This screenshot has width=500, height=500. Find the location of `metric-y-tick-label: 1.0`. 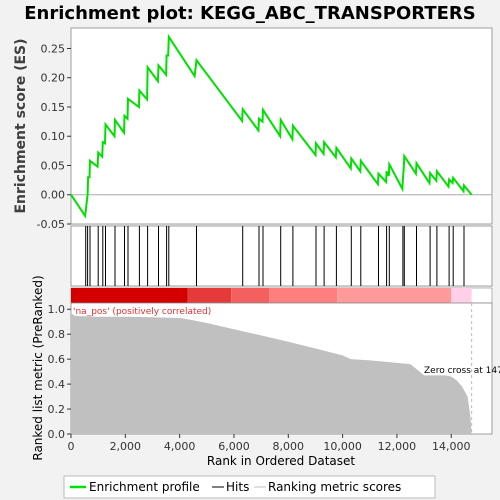

metric-y-tick-label: 1.0 is located at coordinates (57, 309).